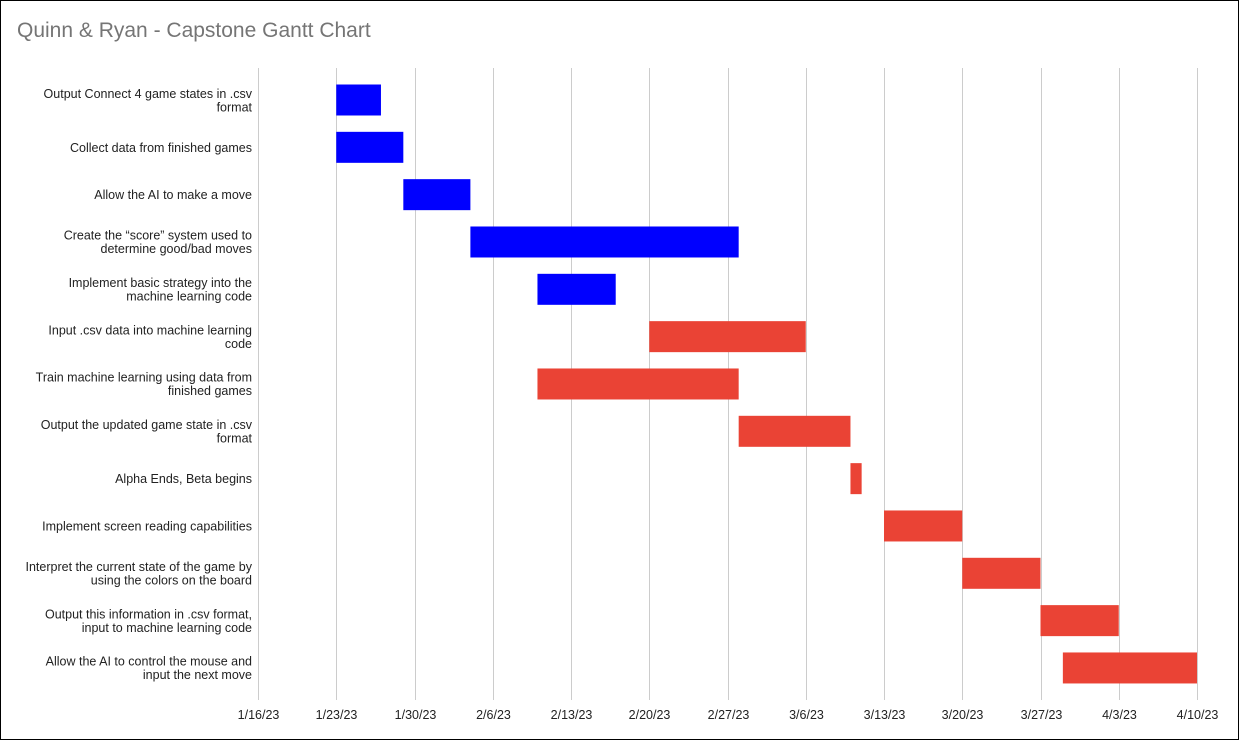 This screenshot has height=740, width=1239. Describe the element at coordinates (337, 715) in the screenshot. I see `x-tick-label: 1/23/23` at that location.